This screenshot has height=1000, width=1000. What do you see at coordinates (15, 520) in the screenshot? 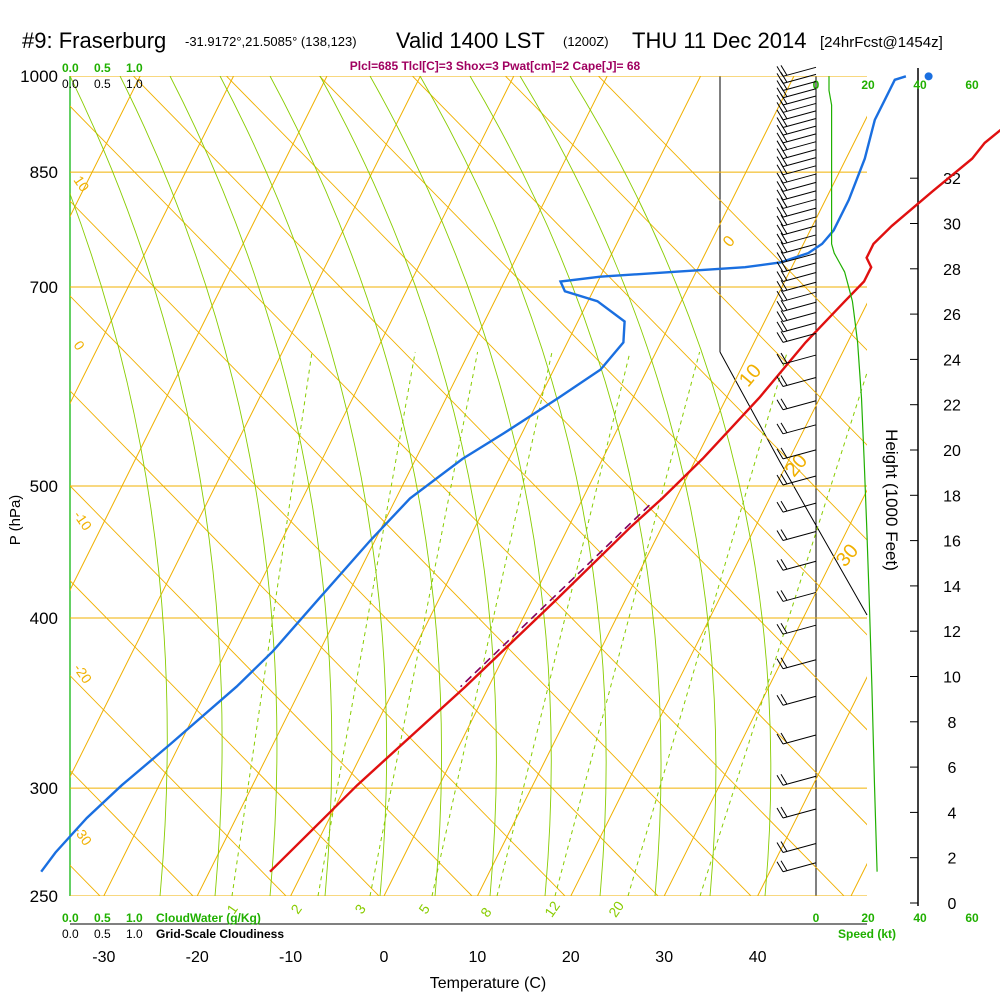
I see `y-axis-label: P (hPa)` at bounding box center [15, 520].